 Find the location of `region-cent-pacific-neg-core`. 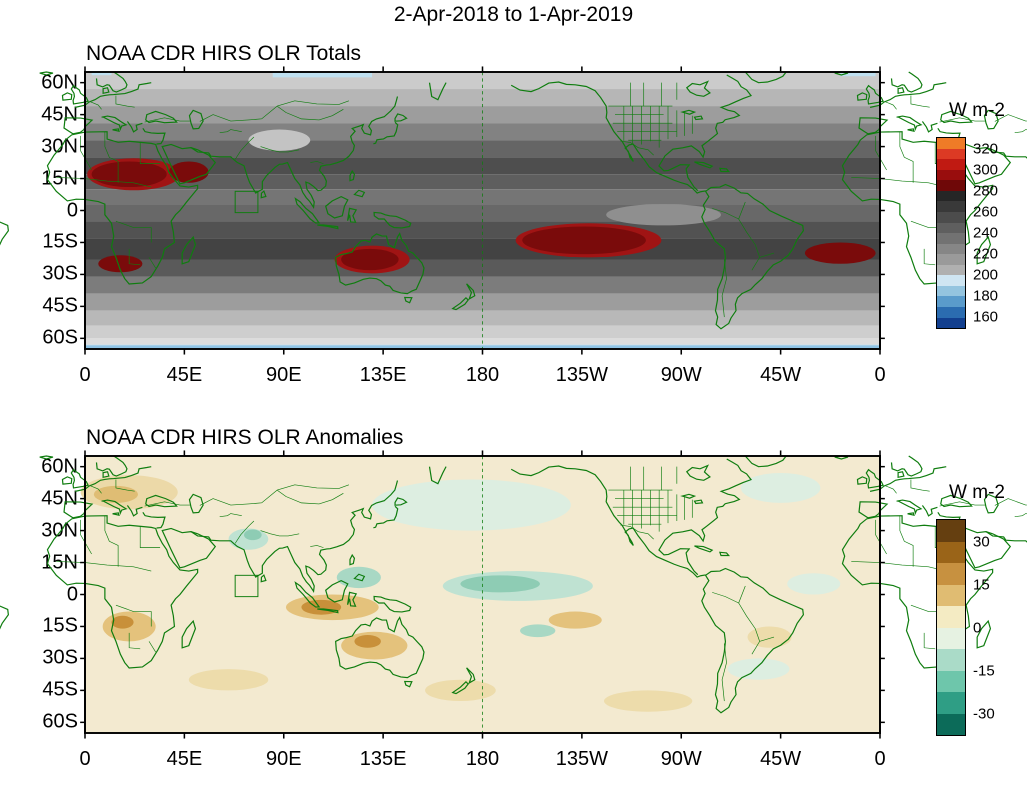

region-cent-pacific-neg-core is located at coordinates (500, 584).